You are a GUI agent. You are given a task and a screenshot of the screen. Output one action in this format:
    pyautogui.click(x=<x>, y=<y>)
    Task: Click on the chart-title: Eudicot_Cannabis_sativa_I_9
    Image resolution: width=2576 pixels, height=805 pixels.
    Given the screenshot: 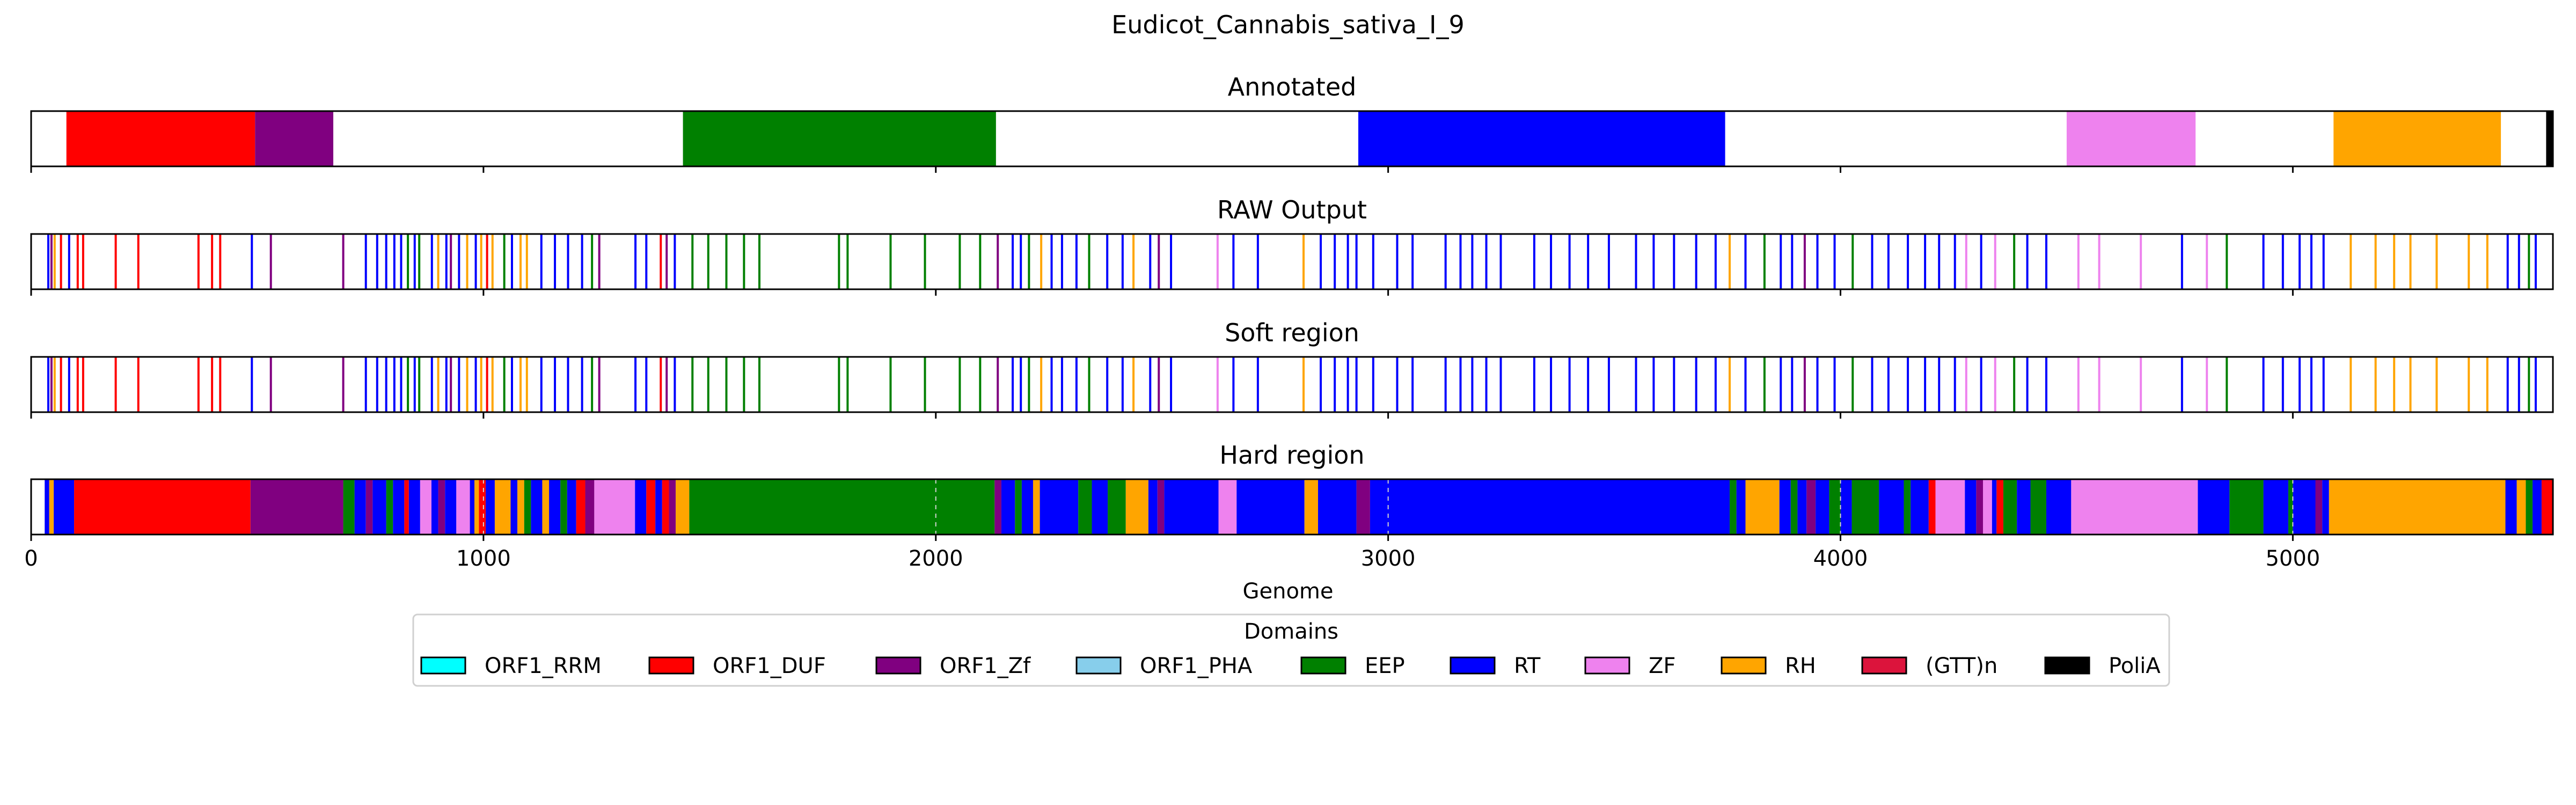 What is the action you would take?
    pyautogui.click(x=1288, y=24)
    